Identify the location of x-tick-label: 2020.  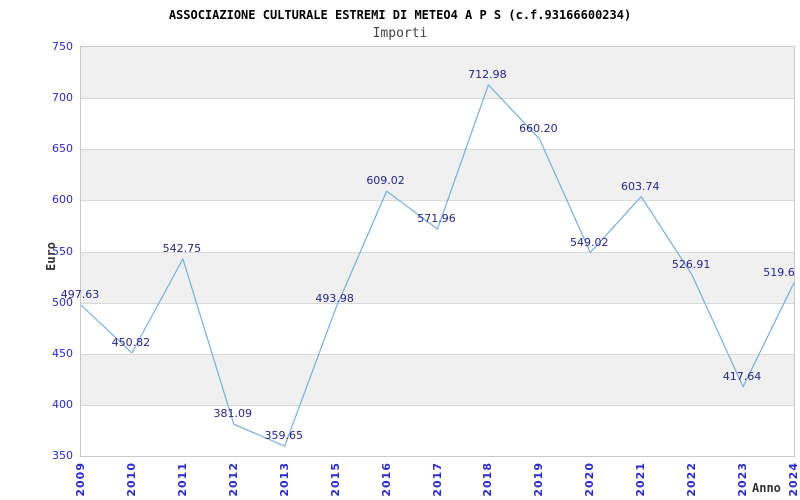
(590, 479).